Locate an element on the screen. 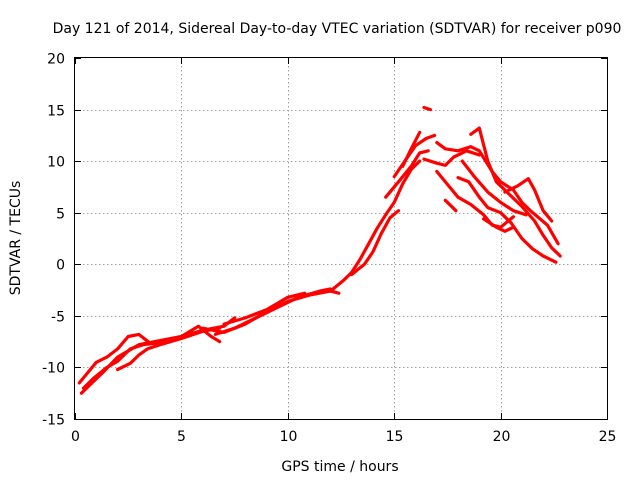 The width and height of the screenshot is (640, 480). y-tick-label: -15 is located at coordinates (53, 421).